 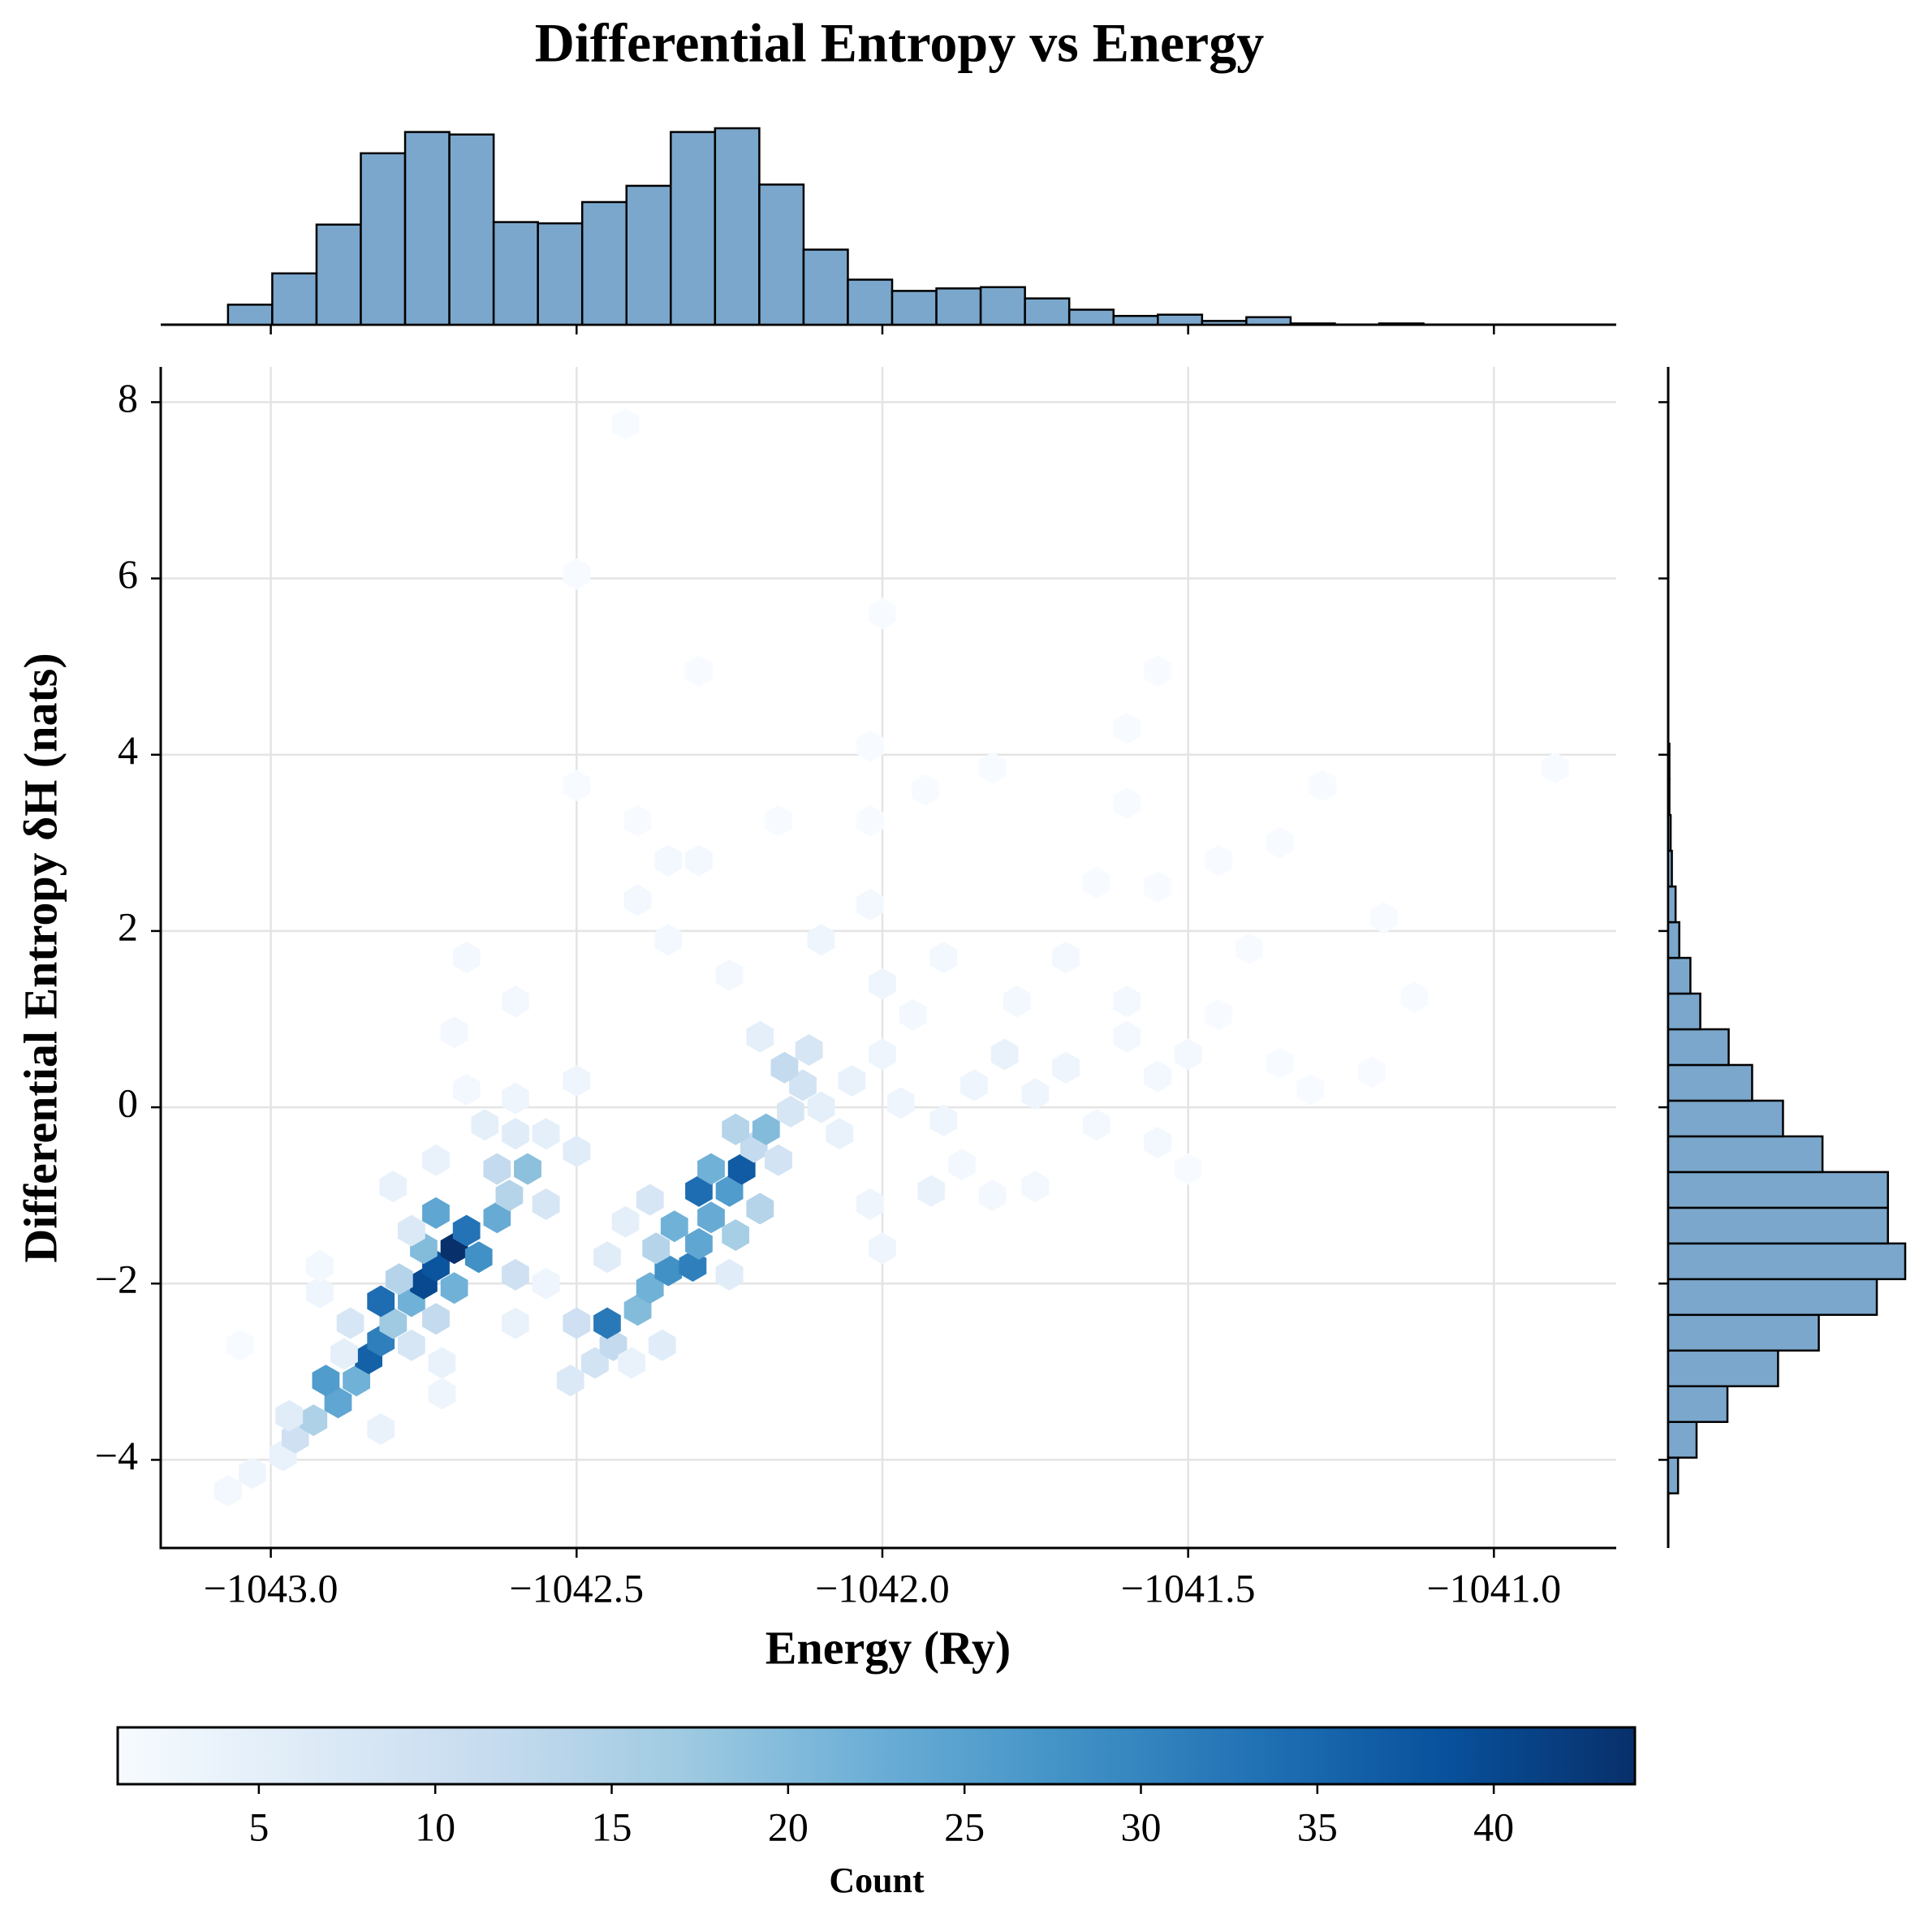 I want to click on colorbar-tick-label: 15, so click(x=612, y=1826).